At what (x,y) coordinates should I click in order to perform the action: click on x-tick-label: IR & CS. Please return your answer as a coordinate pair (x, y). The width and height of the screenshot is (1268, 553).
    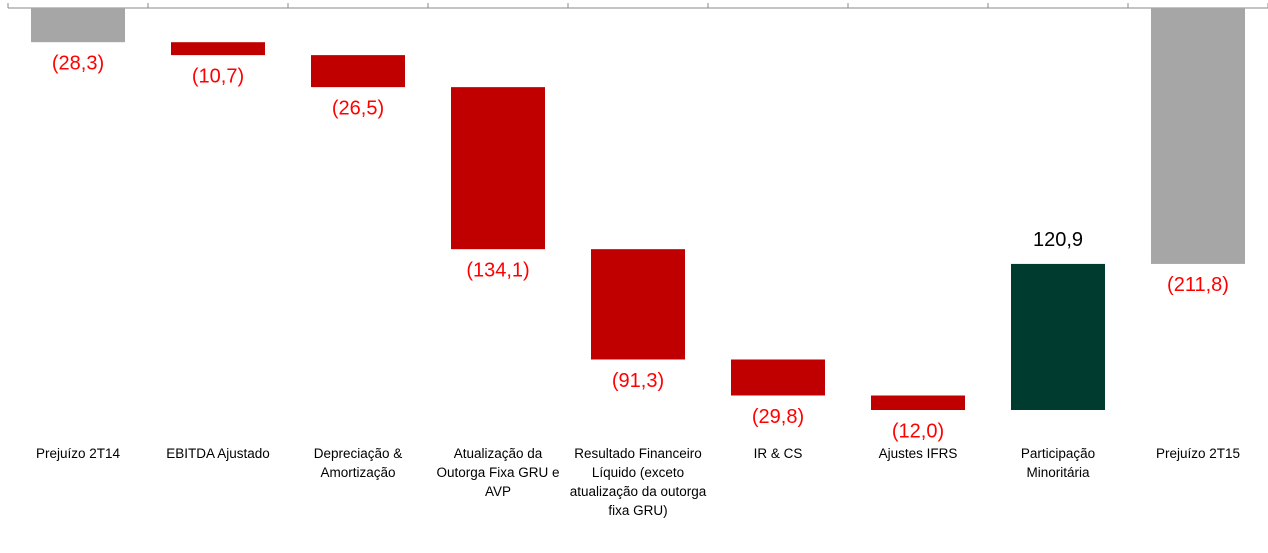
    Looking at the image, I should click on (778, 453).